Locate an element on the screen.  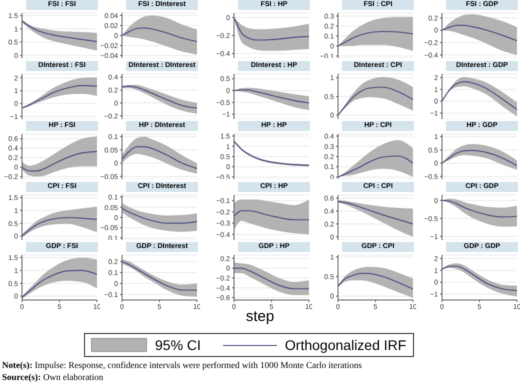
x-axis-title: step is located at coordinates (260, 316).